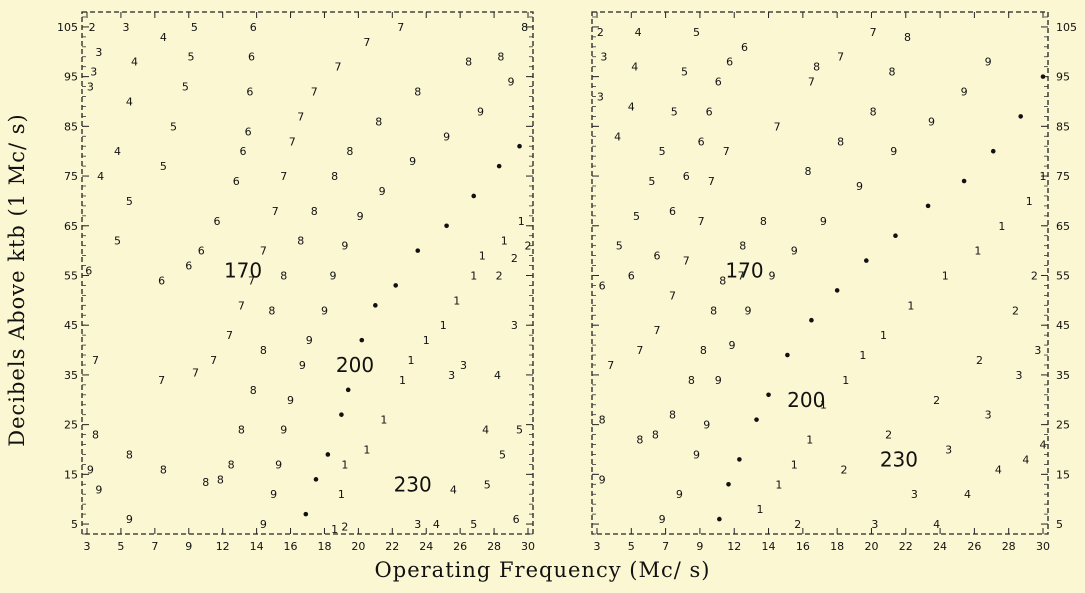  I want to click on right-y-tick-label: 45, so click(1063, 325).